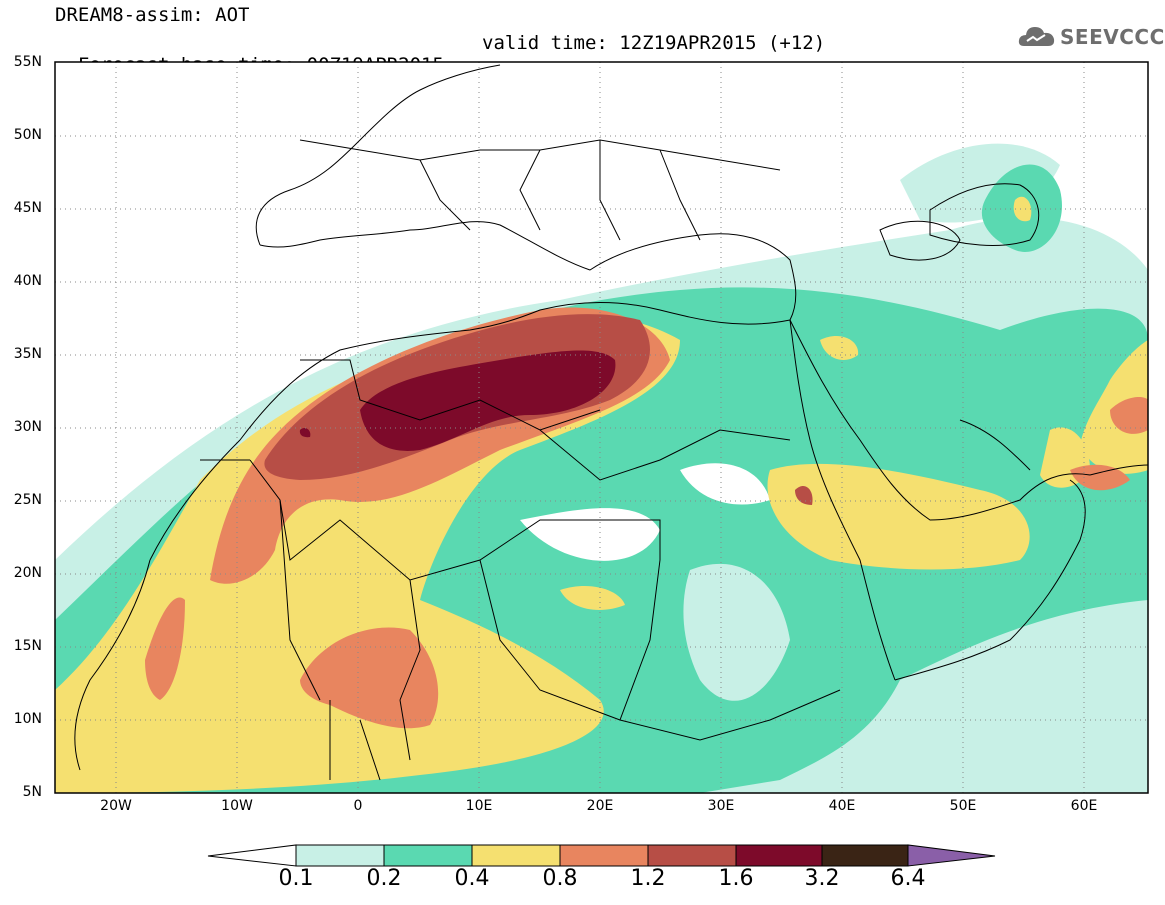 The height and width of the screenshot is (905, 1165). I want to click on map-title: DREAM8-assim: AOT, so click(152, 15).